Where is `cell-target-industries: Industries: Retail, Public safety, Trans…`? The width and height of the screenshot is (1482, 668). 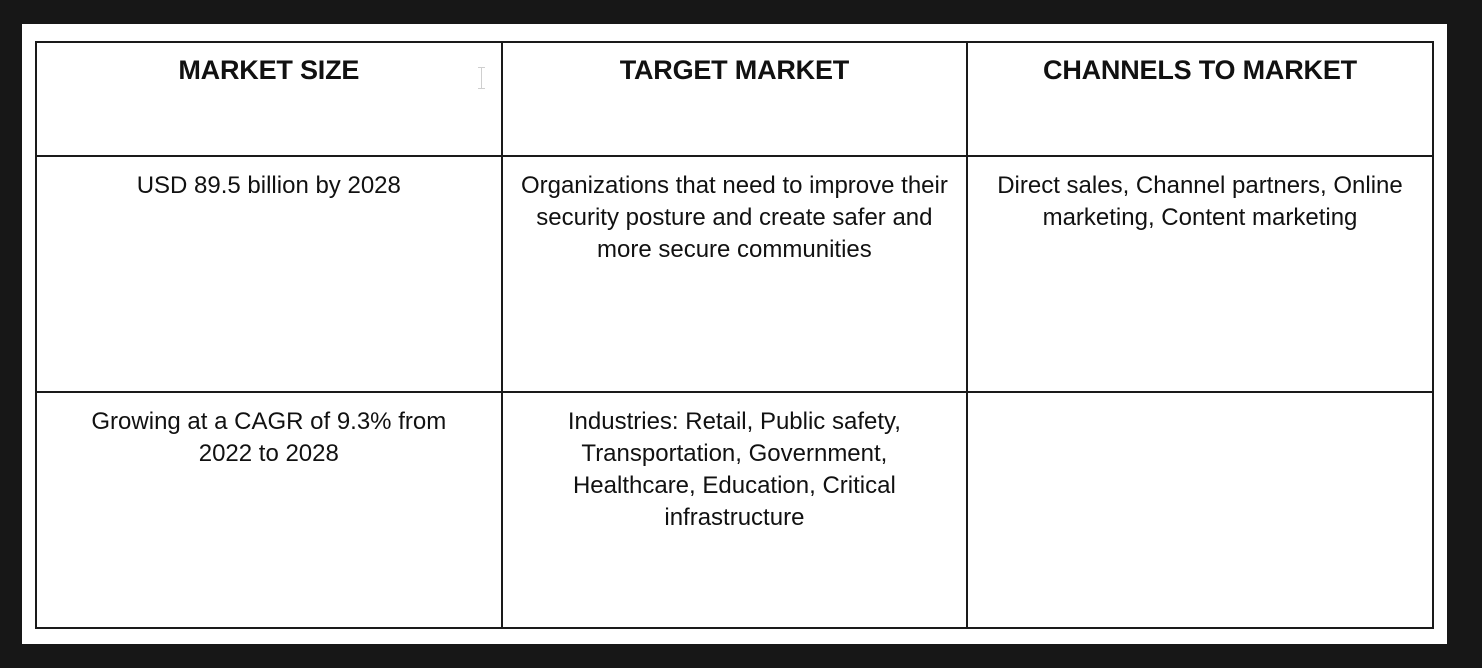
cell-target-industries: Industries: Retail, Public safety, Trans… is located at coordinates (734, 510).